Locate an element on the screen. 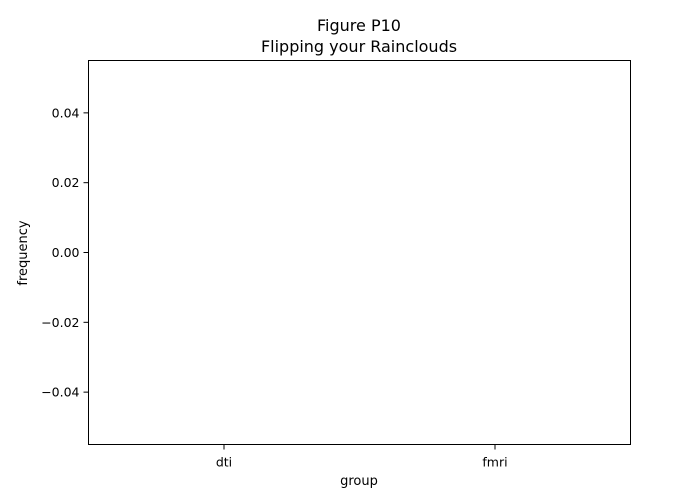  y-tick-label: 0.00 is located at coordinates (66, 252).